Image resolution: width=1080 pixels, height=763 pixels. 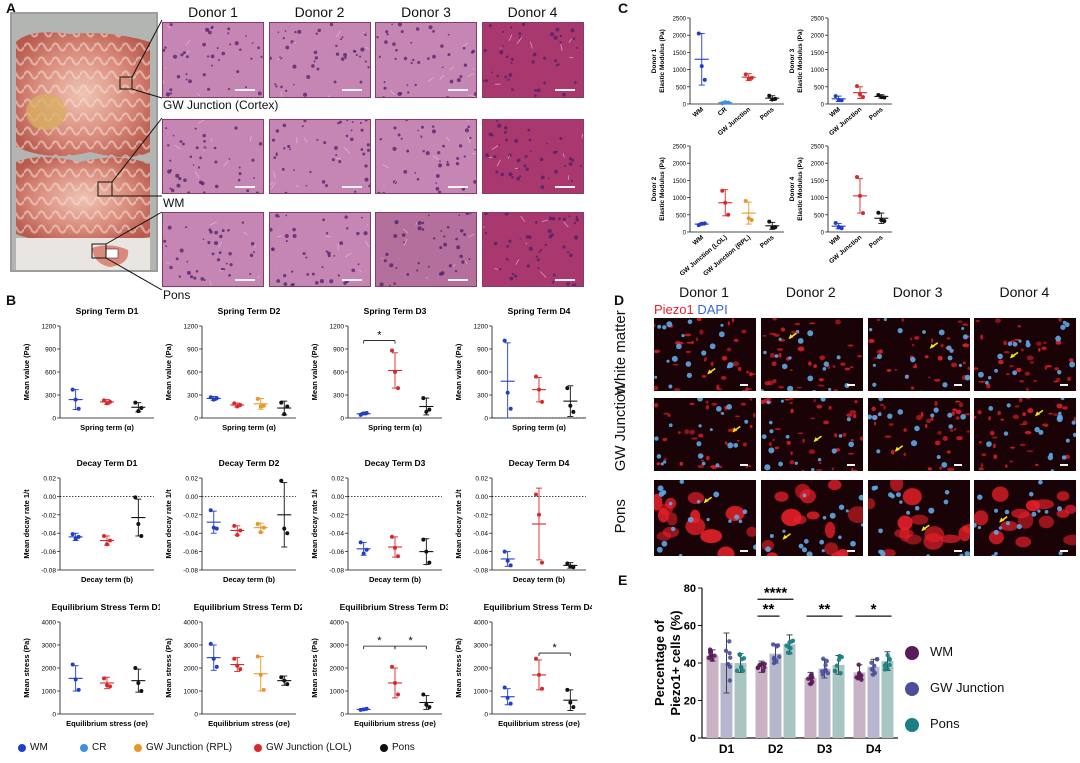 I want to click on fluorescence-texture, so click(x=705, y=354).